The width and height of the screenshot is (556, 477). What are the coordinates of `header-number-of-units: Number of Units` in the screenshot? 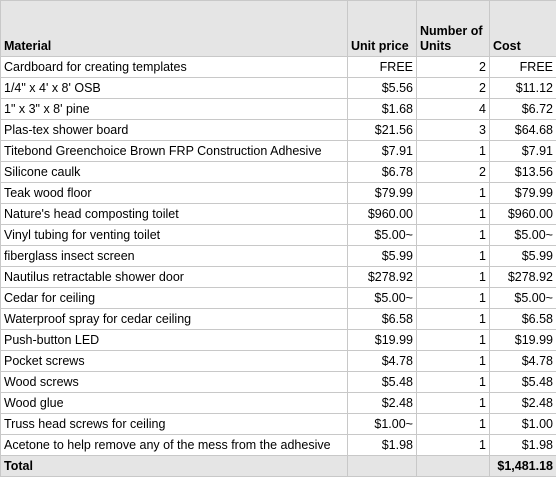 It's located at (453, 29).